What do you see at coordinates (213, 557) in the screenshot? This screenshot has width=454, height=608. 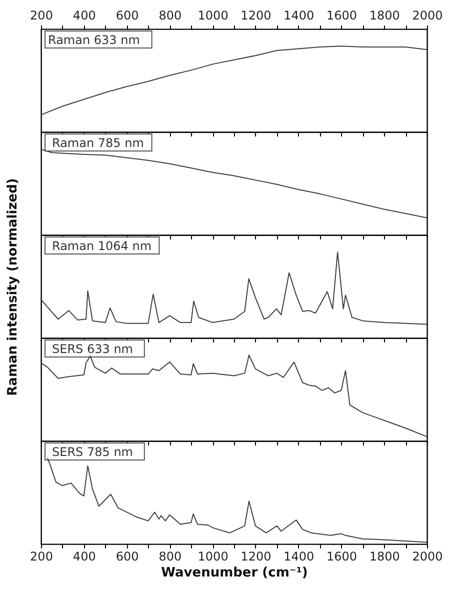 I see `x-tick-label: 1000` at bounding box center [213, 557].